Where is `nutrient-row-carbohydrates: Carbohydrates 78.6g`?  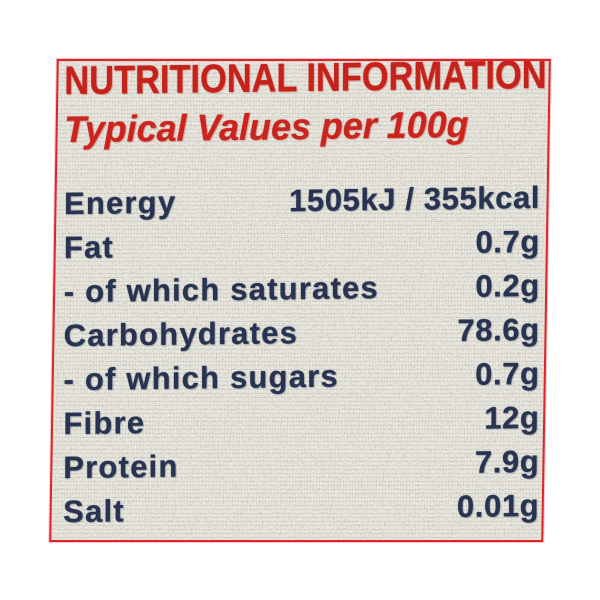 nutrient-row-carbohydrates: Carbohydrates 78.6g is located at coordinates (302, 332).